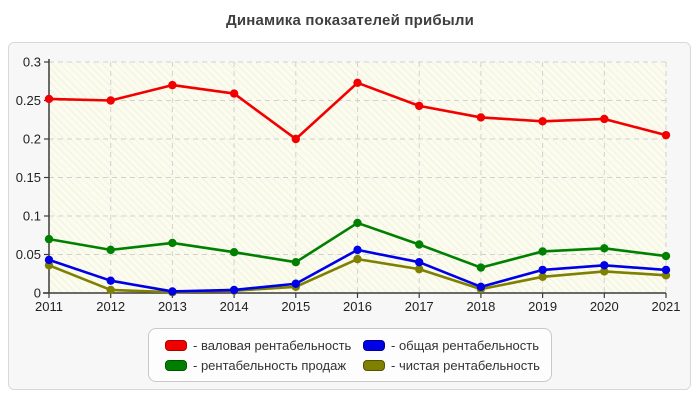  What do you see at coordinates (28, 254) in the screenshot?
I see `y-tick-label: 0.05` at bounding box center [28, 254].